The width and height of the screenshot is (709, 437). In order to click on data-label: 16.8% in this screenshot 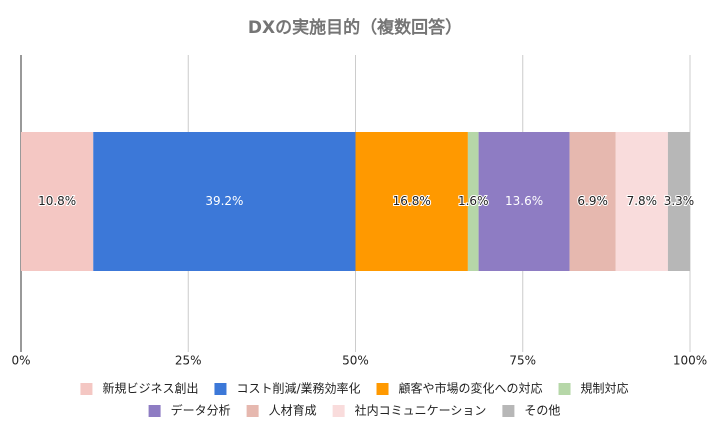, I will do `click(412, 201)`.